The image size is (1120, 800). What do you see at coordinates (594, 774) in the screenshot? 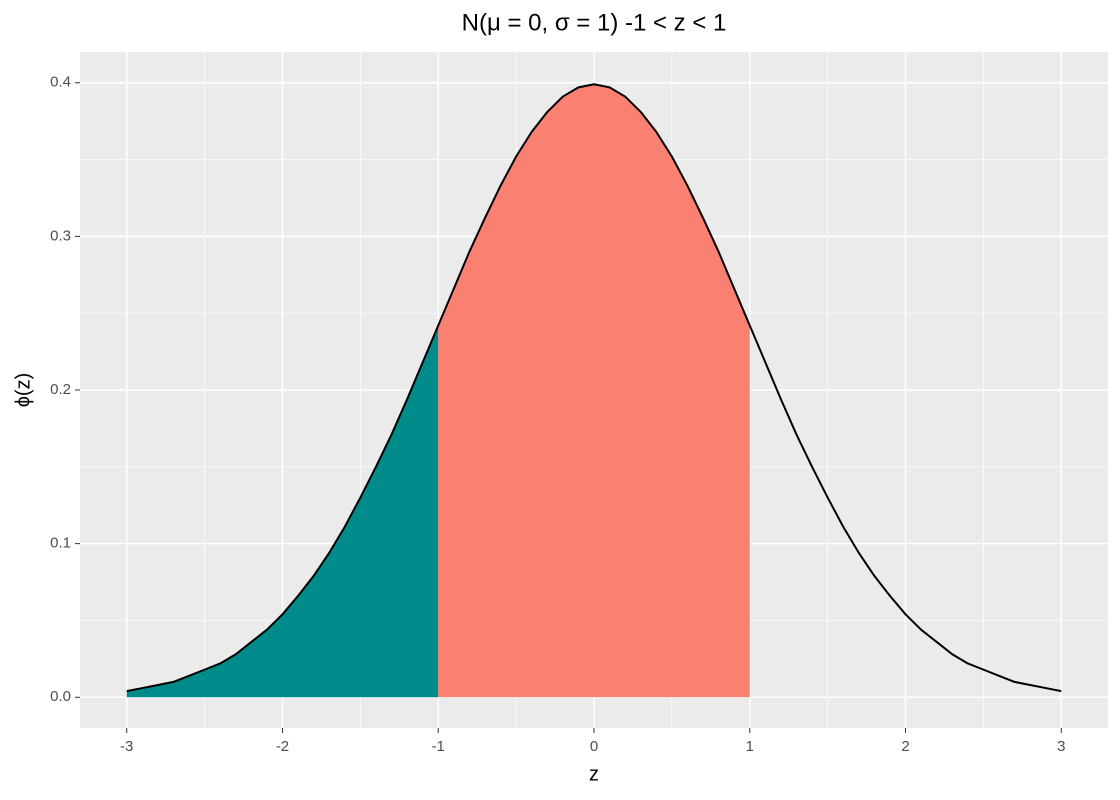
I see `x-axis-title: z` at bounding box center [594, 774].